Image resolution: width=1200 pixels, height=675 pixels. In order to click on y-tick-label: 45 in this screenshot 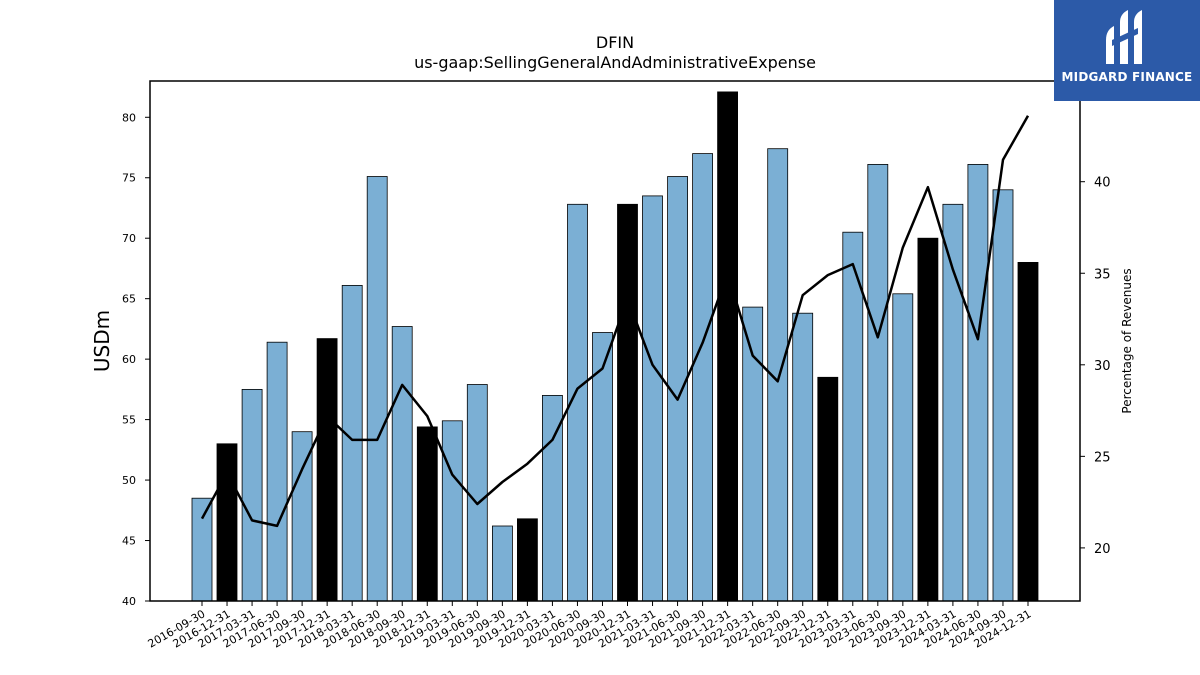, I will do `click(129, 541)`.